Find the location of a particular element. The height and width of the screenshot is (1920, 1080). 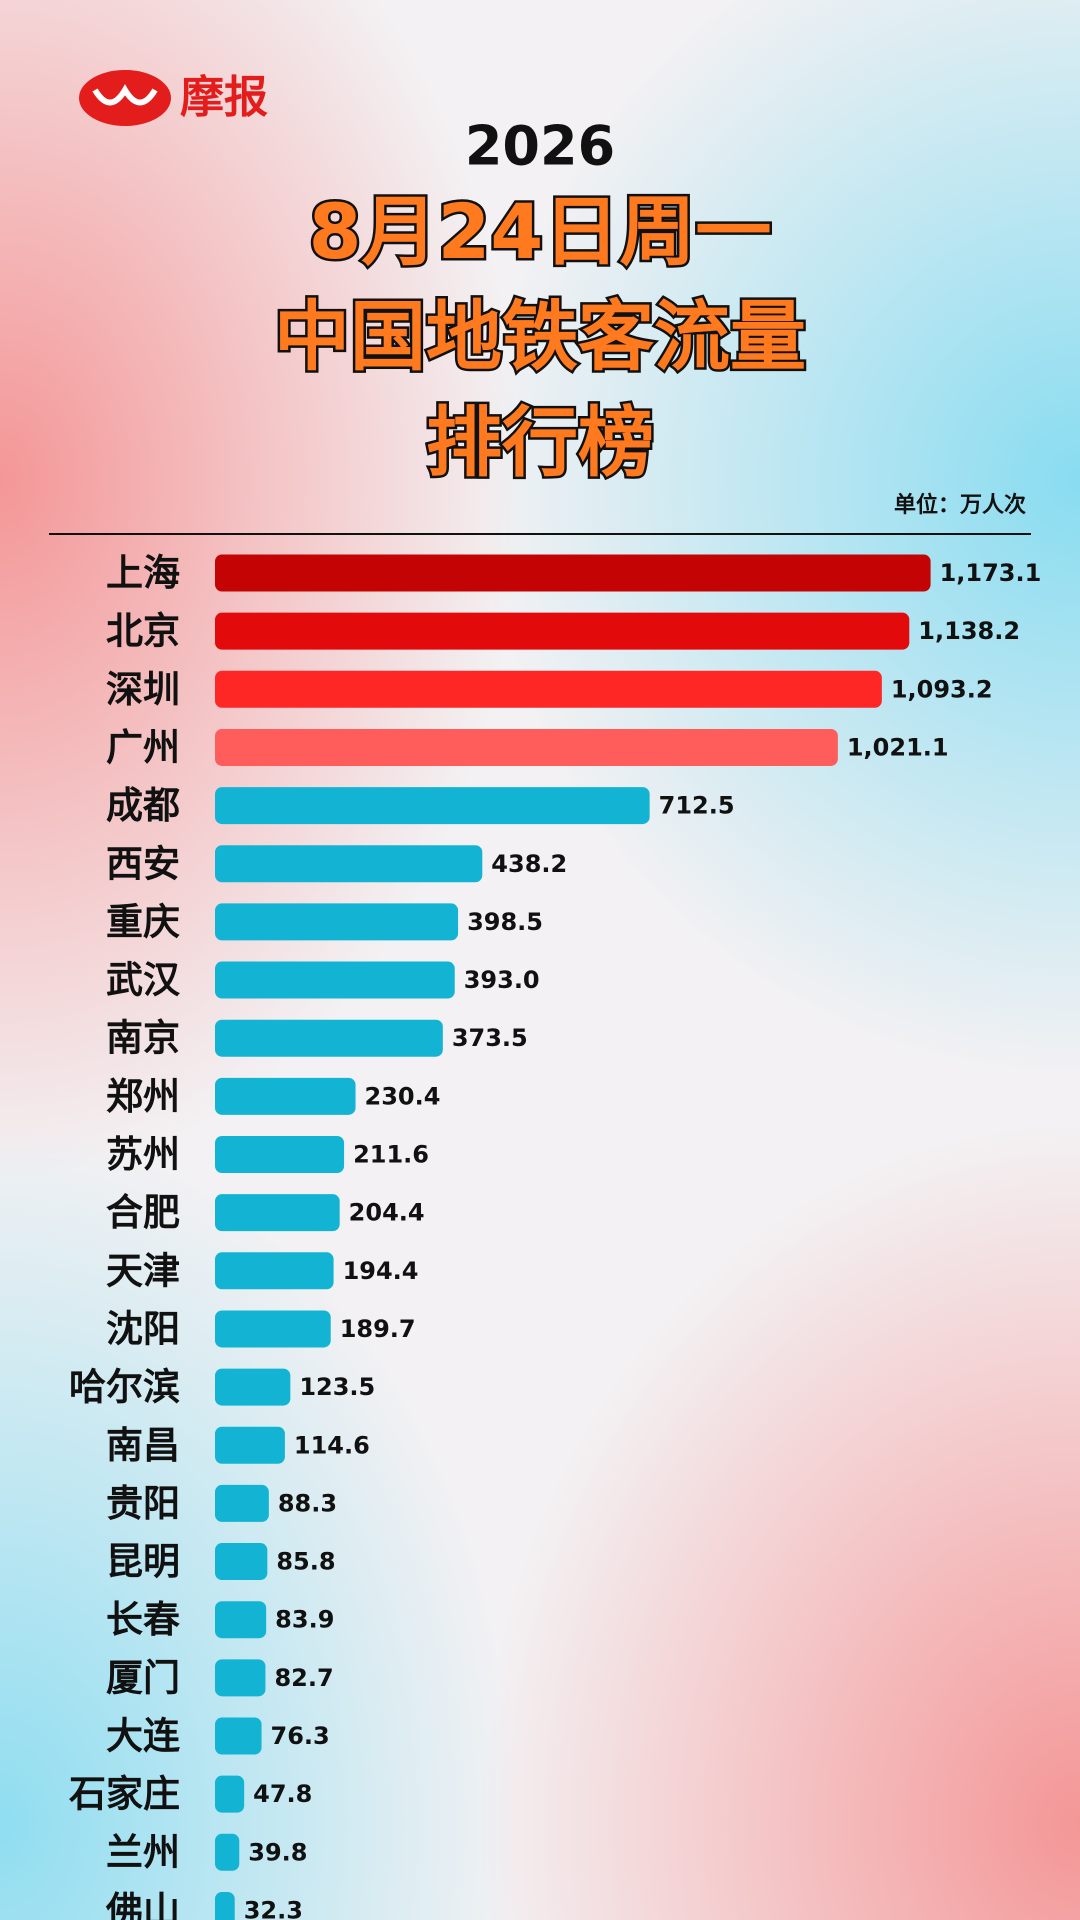

category-label: 南昌 is located at coordinates (143, 1445).